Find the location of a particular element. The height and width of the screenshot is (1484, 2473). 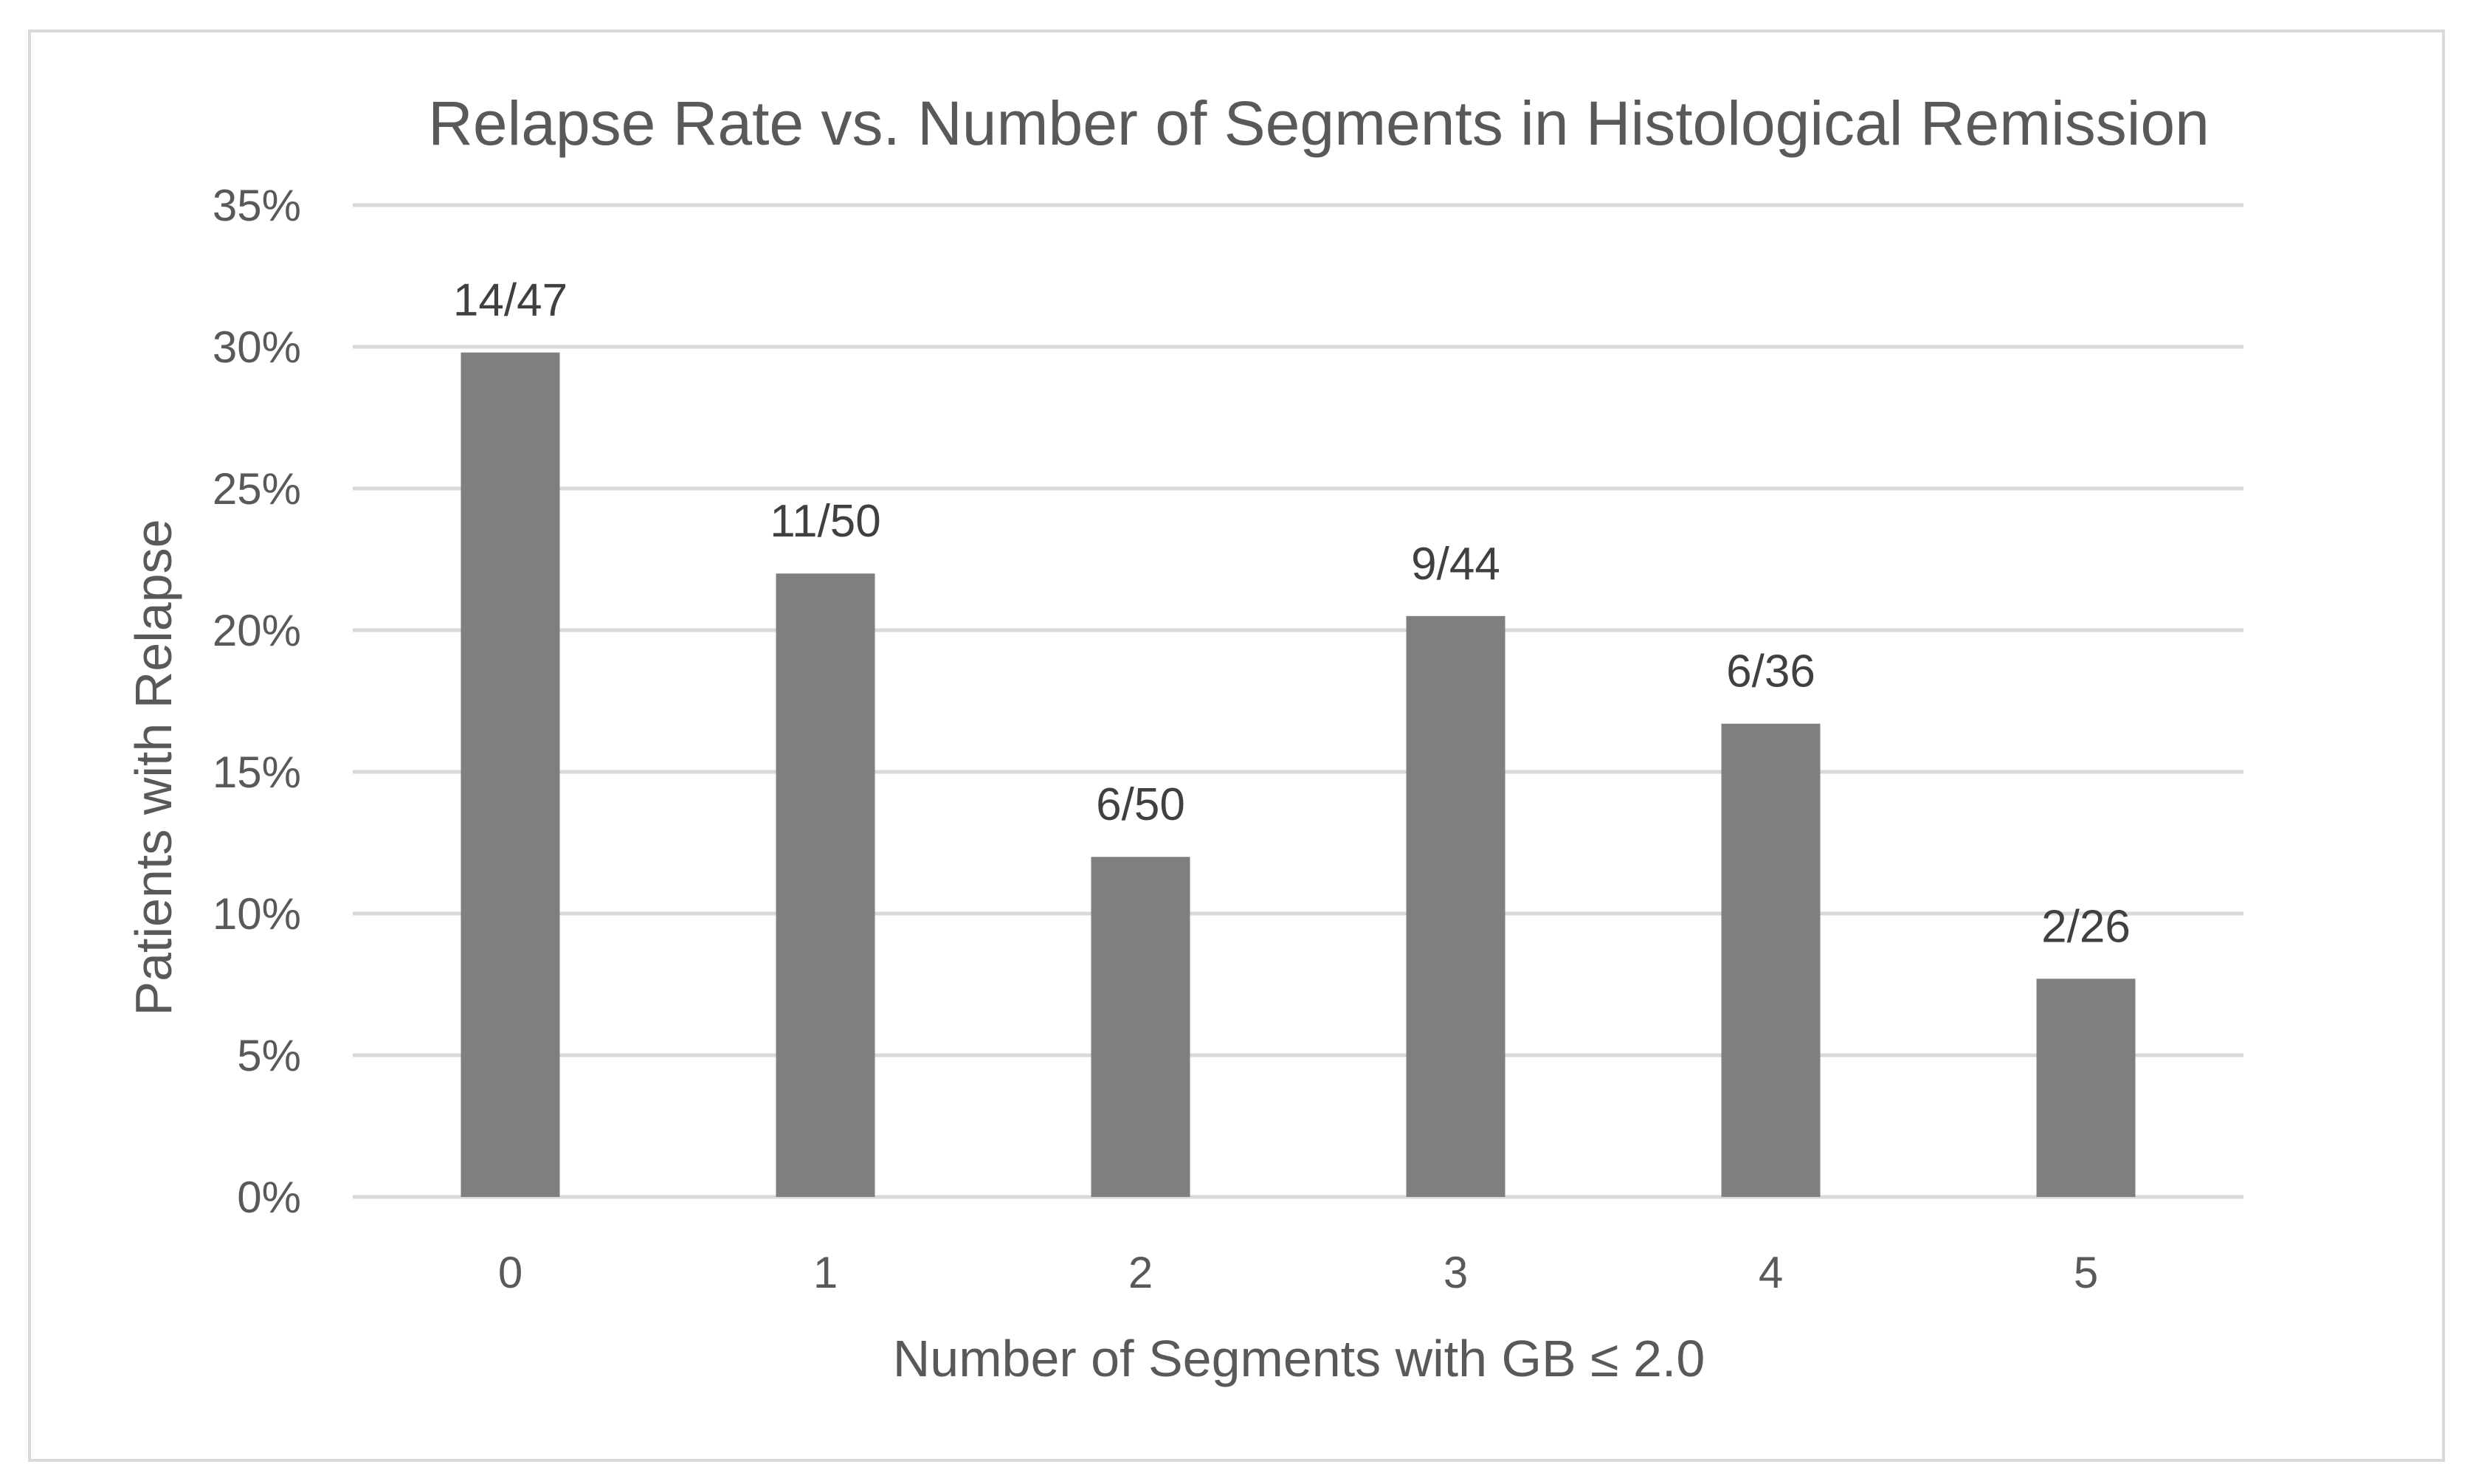

y-tick-label: 15% is located at coordinates (257, 772).